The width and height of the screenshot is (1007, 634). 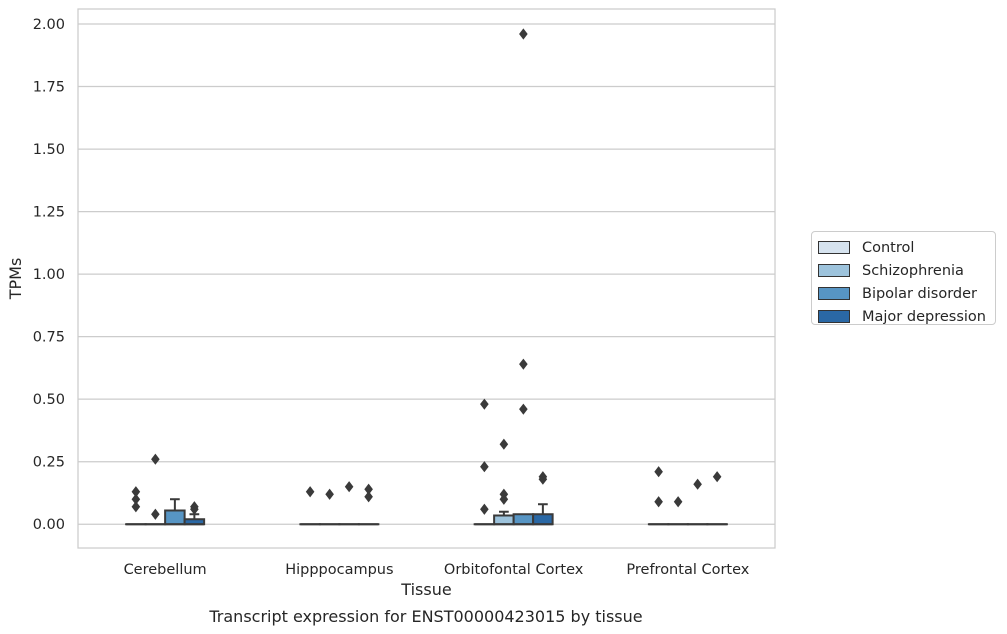 What do you see at coordinates (165, 570) in the screenshot?
I see `x-tick-label: Cerebellum` at bounding box center [165, 570].